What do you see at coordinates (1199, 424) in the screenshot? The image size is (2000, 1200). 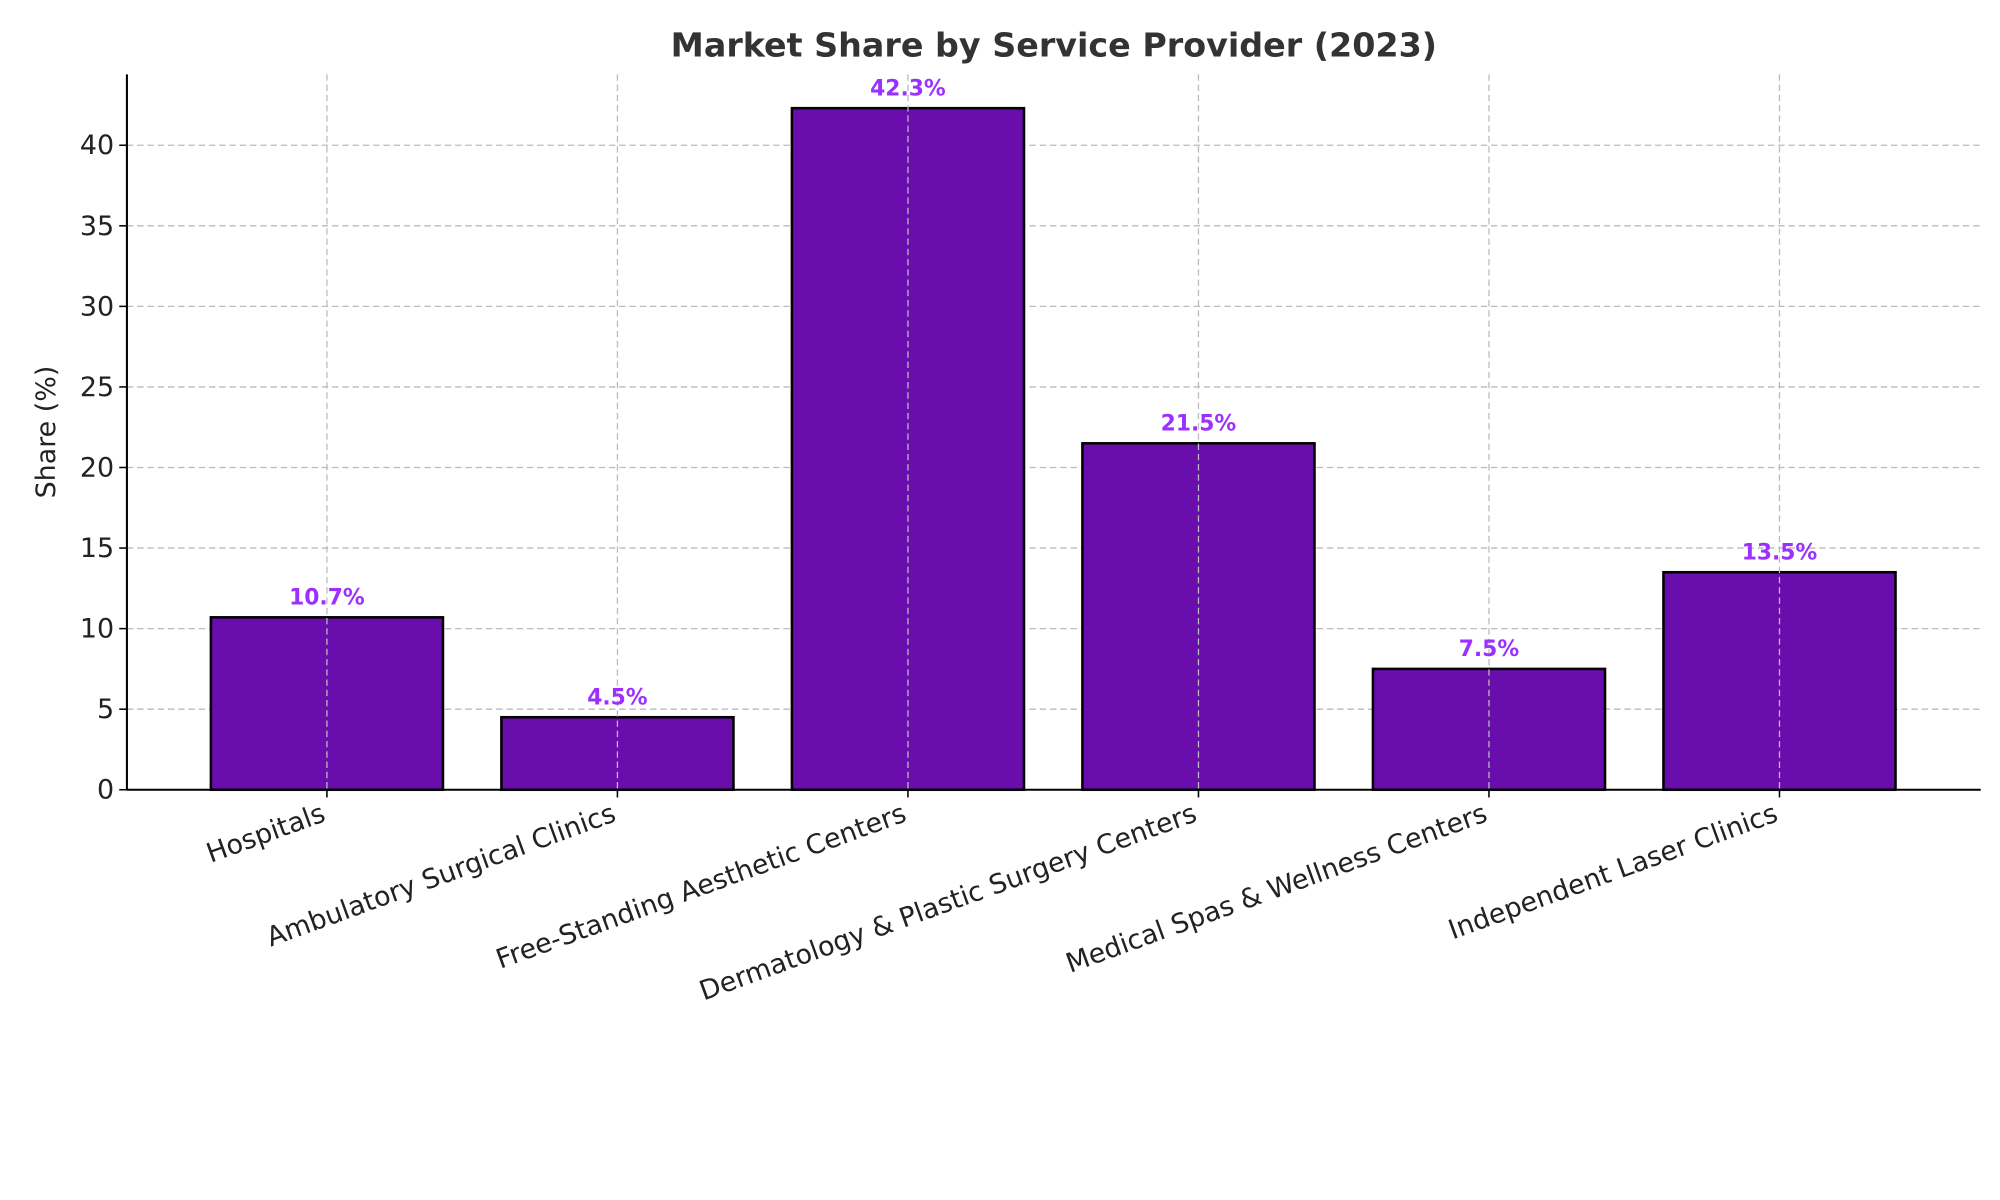 I see `data-label: 21.5%` at bounding box center [1199, 424].